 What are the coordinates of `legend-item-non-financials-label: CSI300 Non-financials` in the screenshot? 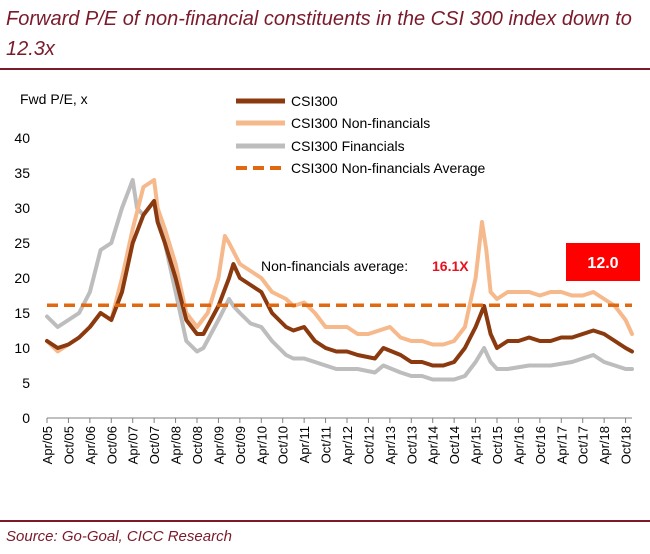 It's located at (360, 123).